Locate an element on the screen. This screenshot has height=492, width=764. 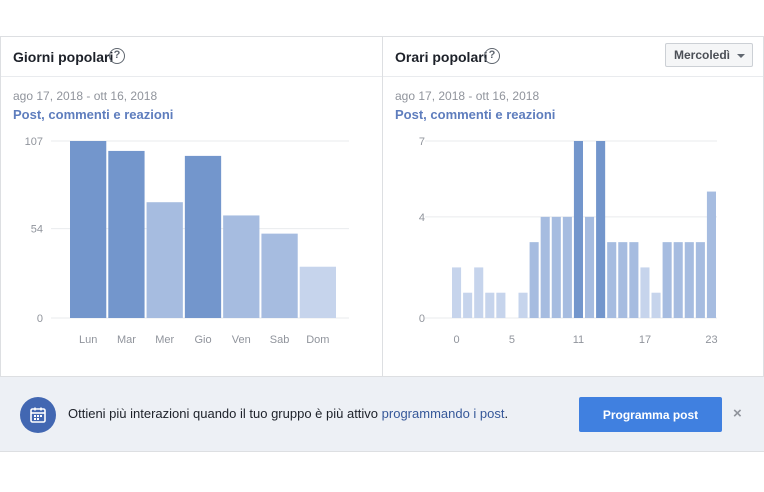
x-tick-label: 11 is located at coordinates (578, 340).